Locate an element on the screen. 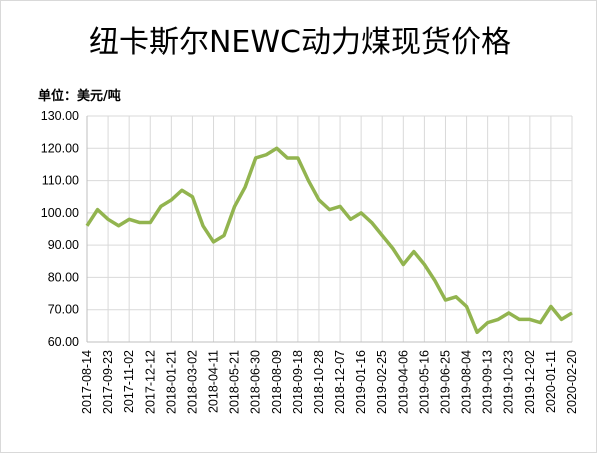 This screenshot has height=454, width=598. x-tick-label: 2017-08-14 is located at coordinates (87, 382).